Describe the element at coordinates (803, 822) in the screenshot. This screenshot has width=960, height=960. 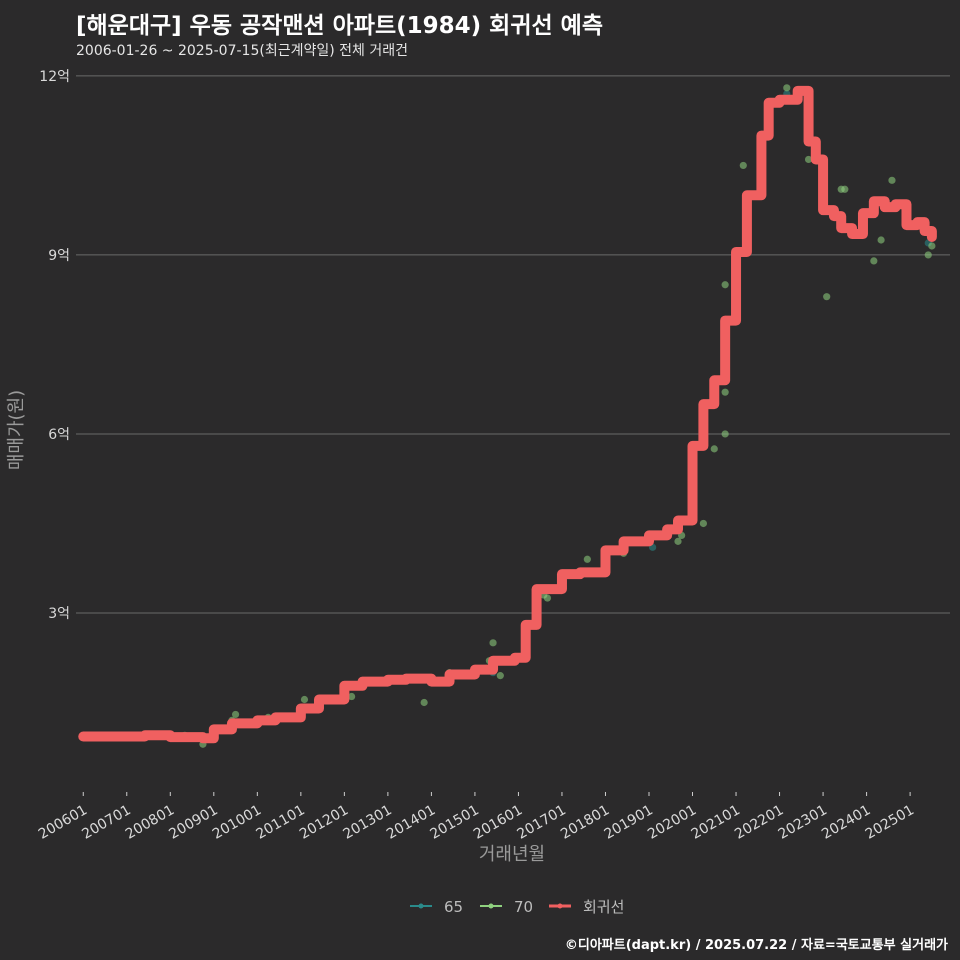
I see `x-tick-label: 202301` at that location.